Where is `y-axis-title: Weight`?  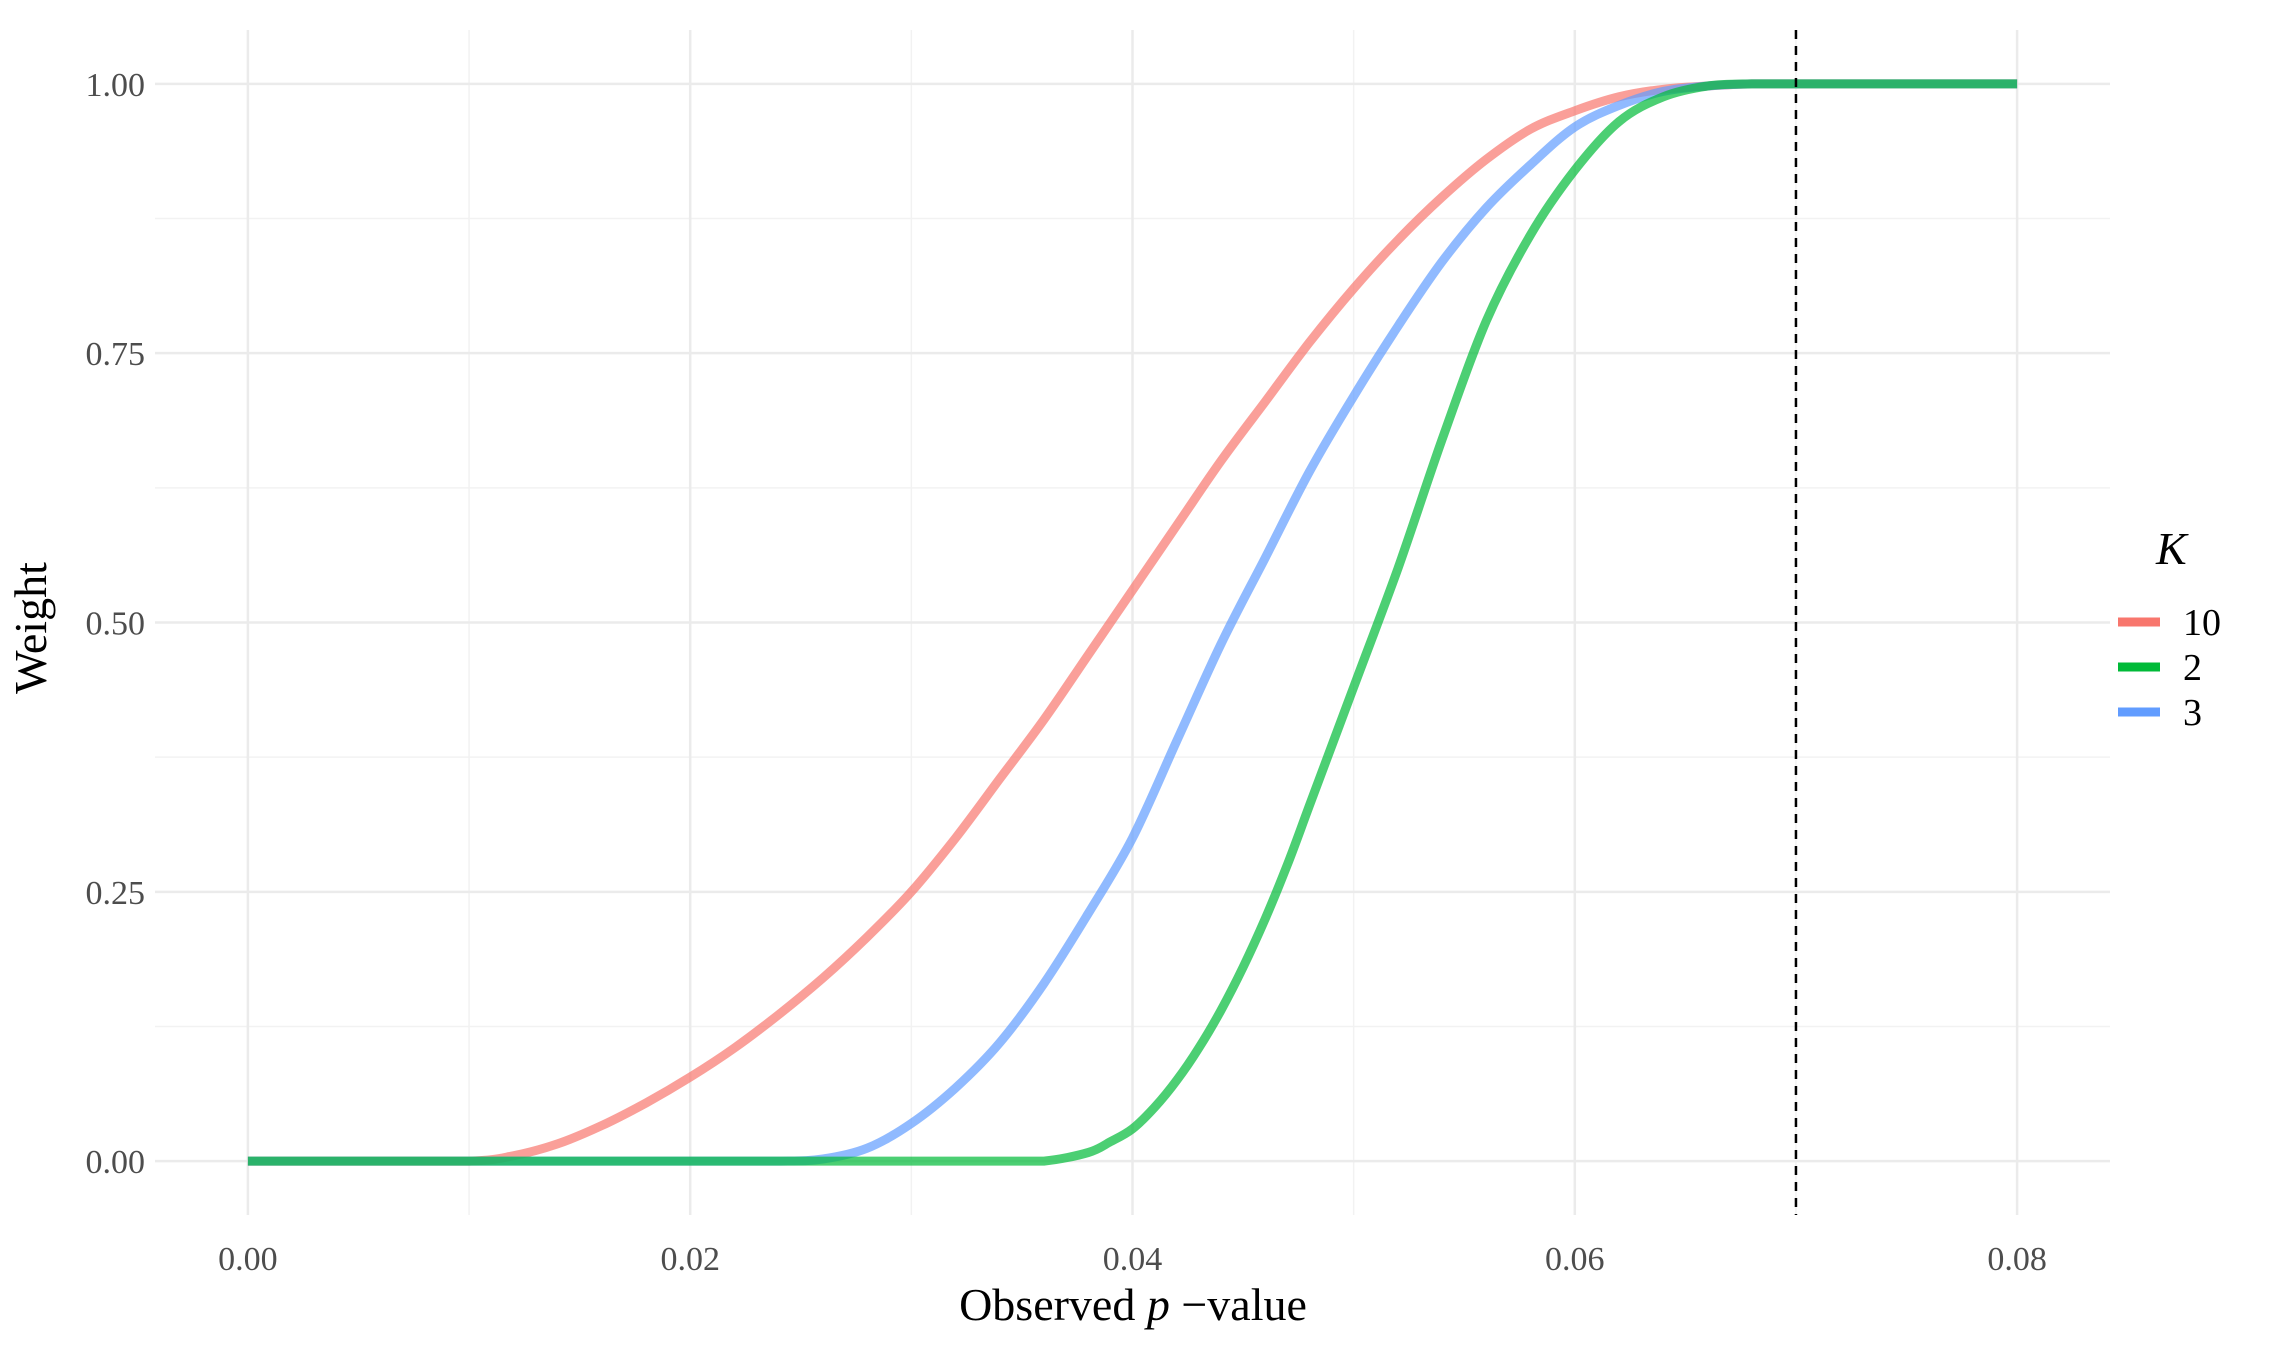 y-axis-title: Weight is located at coordinates (30, 628).